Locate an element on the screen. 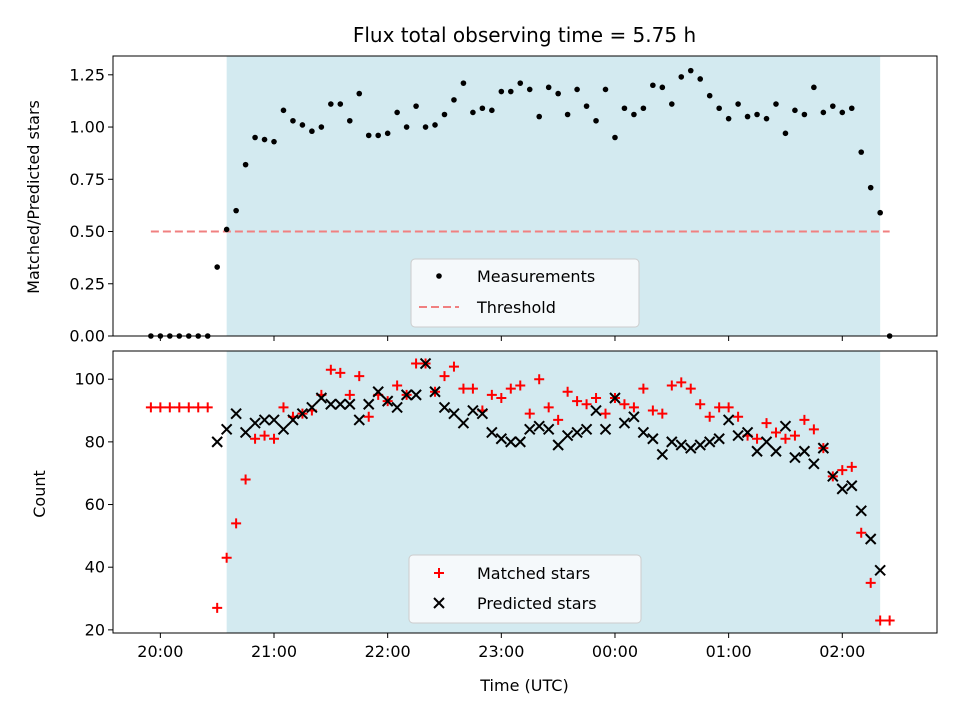 This screenshot has width=960, height=720. x-tick-label: 23:00 is located at coordinates (501, 651).